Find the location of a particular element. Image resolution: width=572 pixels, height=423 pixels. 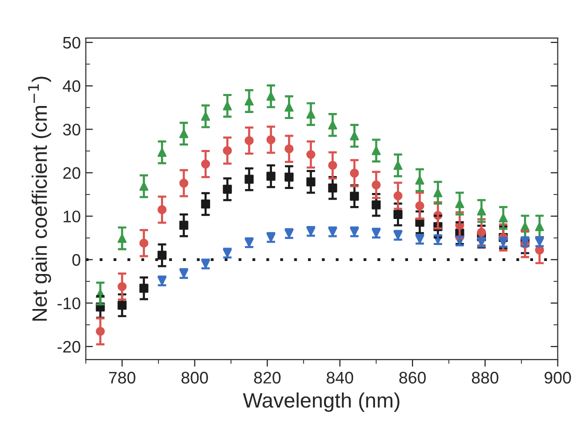

y-tick-label: -10 is located at coordinates (69, 303).